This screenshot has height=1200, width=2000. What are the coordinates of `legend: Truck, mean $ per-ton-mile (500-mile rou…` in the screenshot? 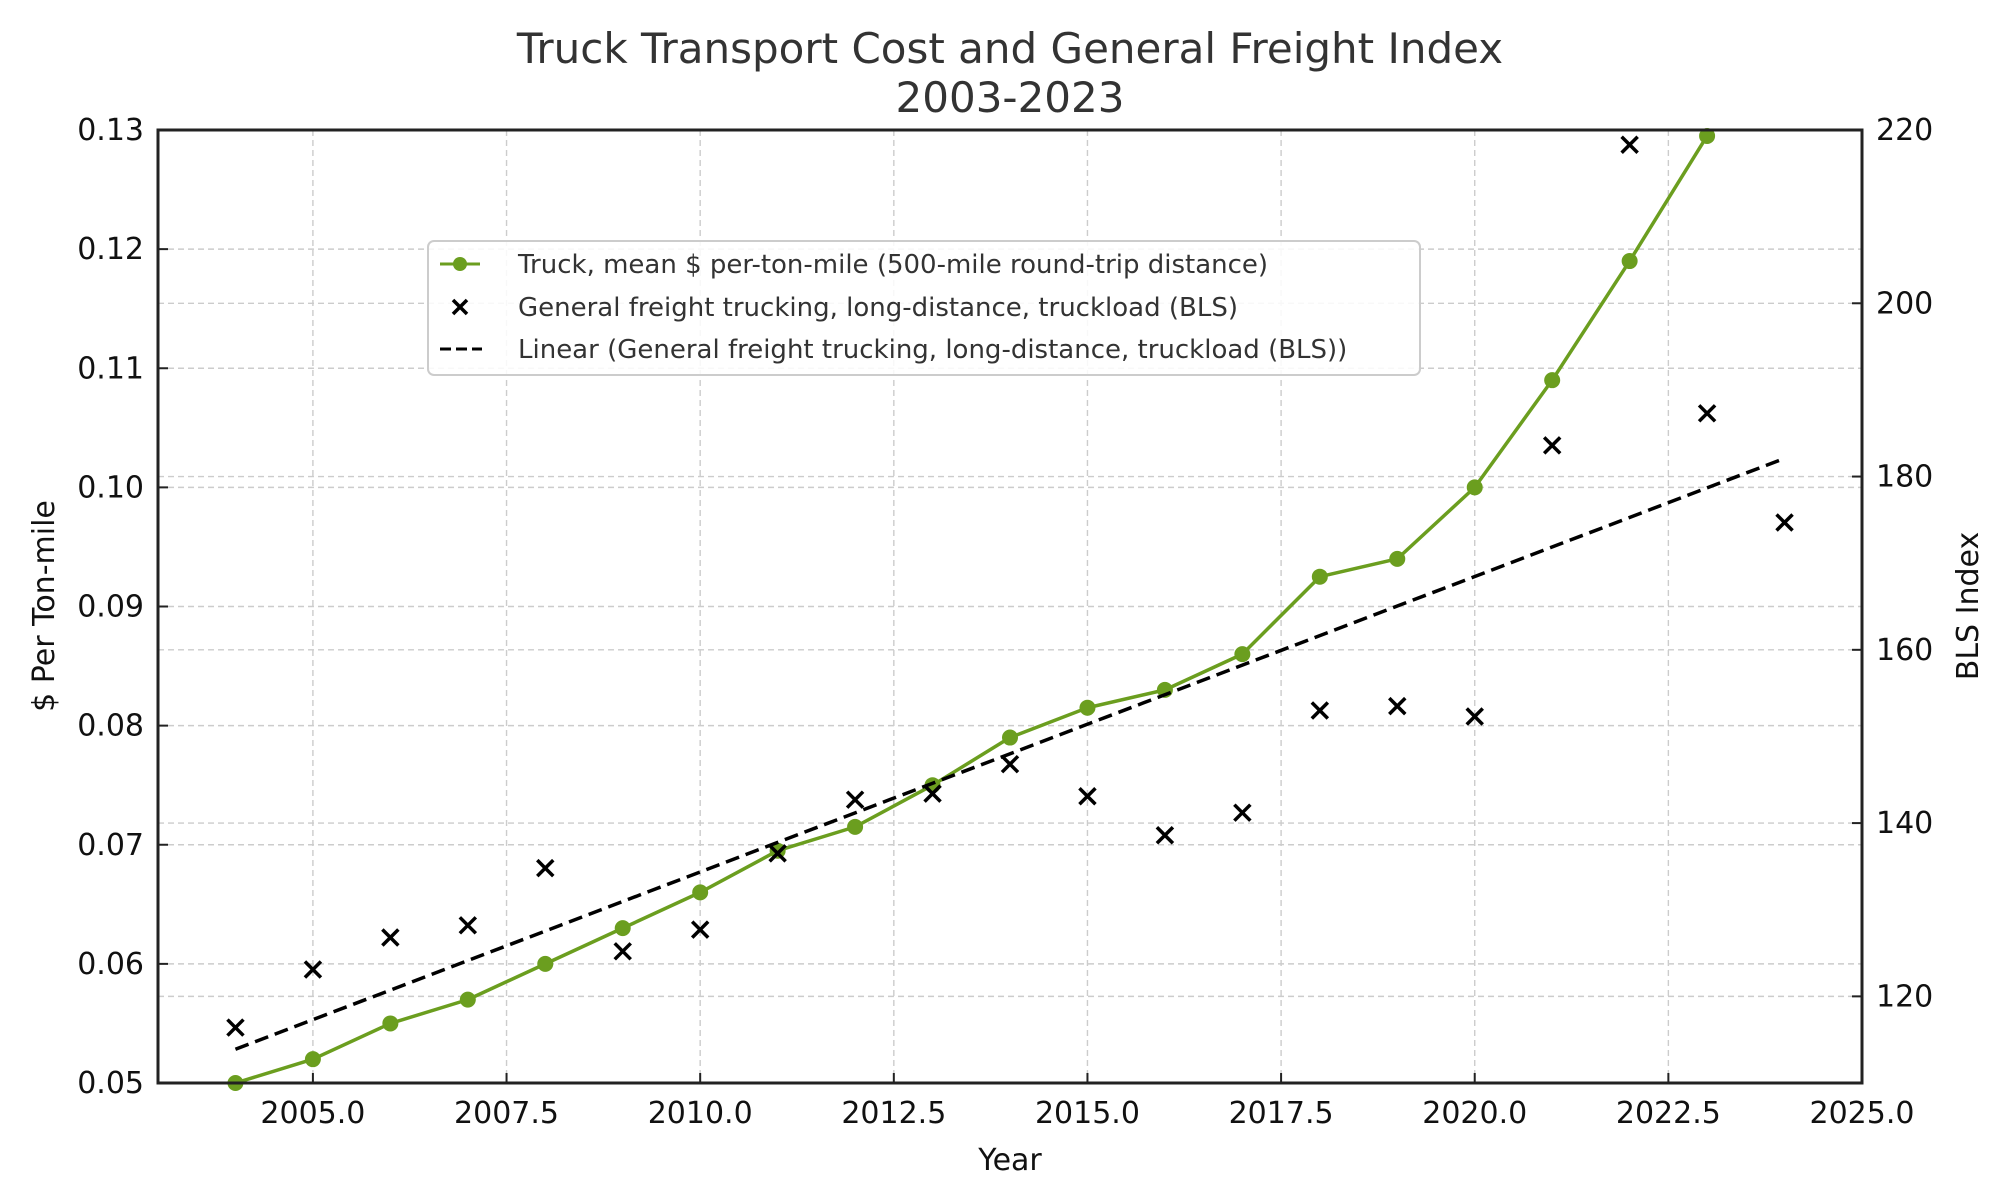 It's located at (924, 308).